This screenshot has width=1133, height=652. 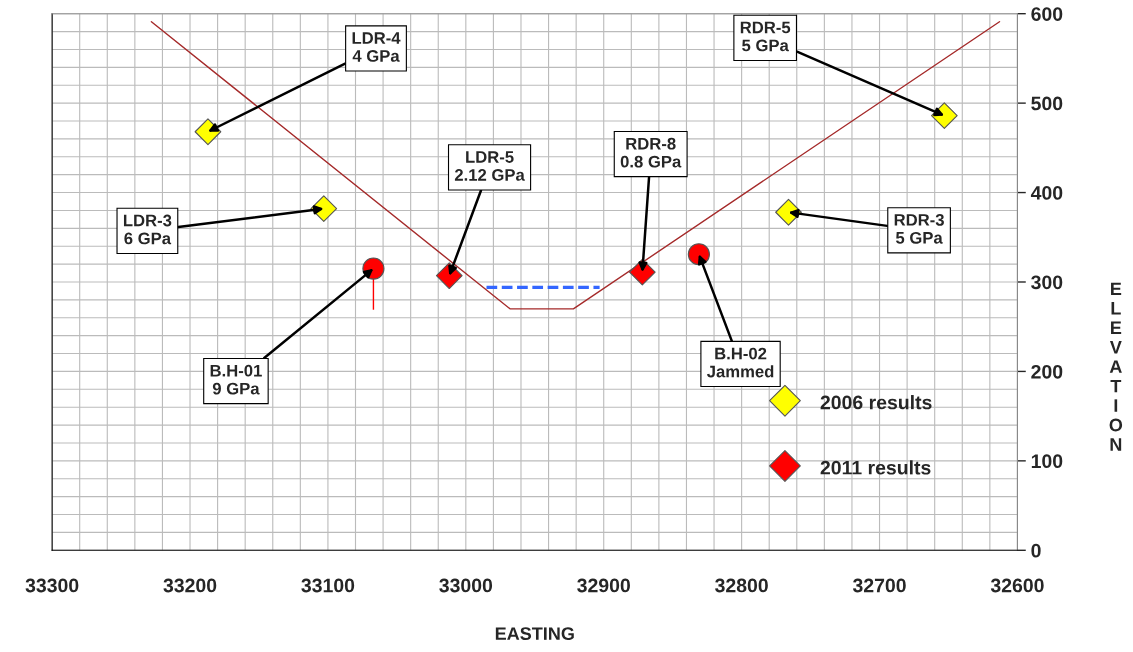 What do you see at coordinates (466, 585) in the screenshot?
I see `x-tick-label: 33000` at bounding box center [466, 585].